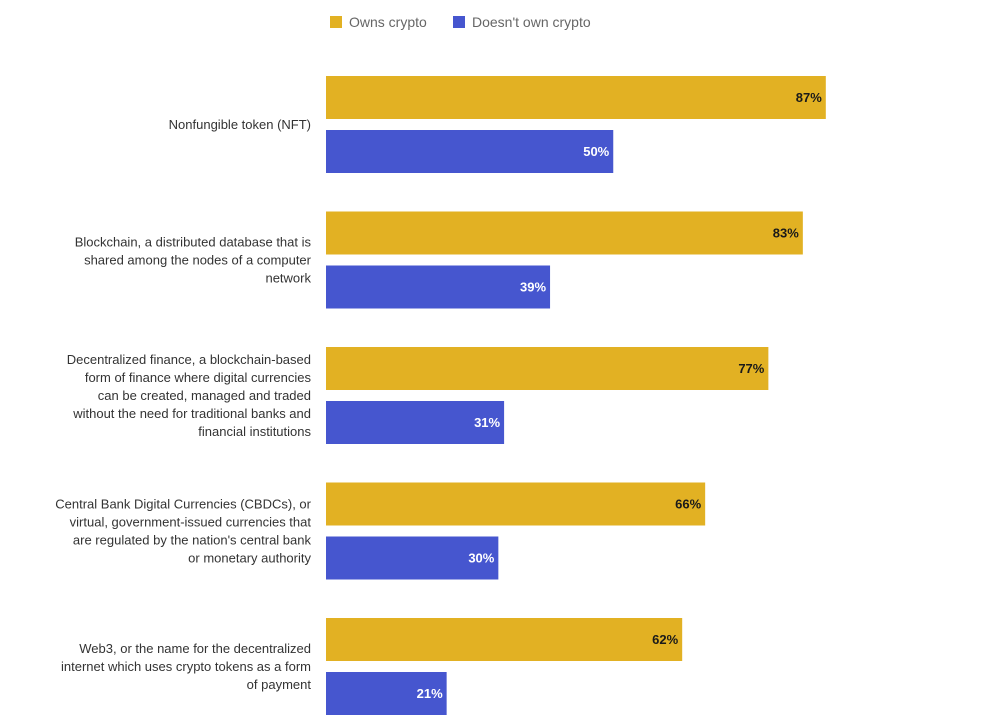  What do you see at coordinates (254, 431) in the screenshot?
I see `category-label-line: financial institutions` at bounding box center [254, 431].